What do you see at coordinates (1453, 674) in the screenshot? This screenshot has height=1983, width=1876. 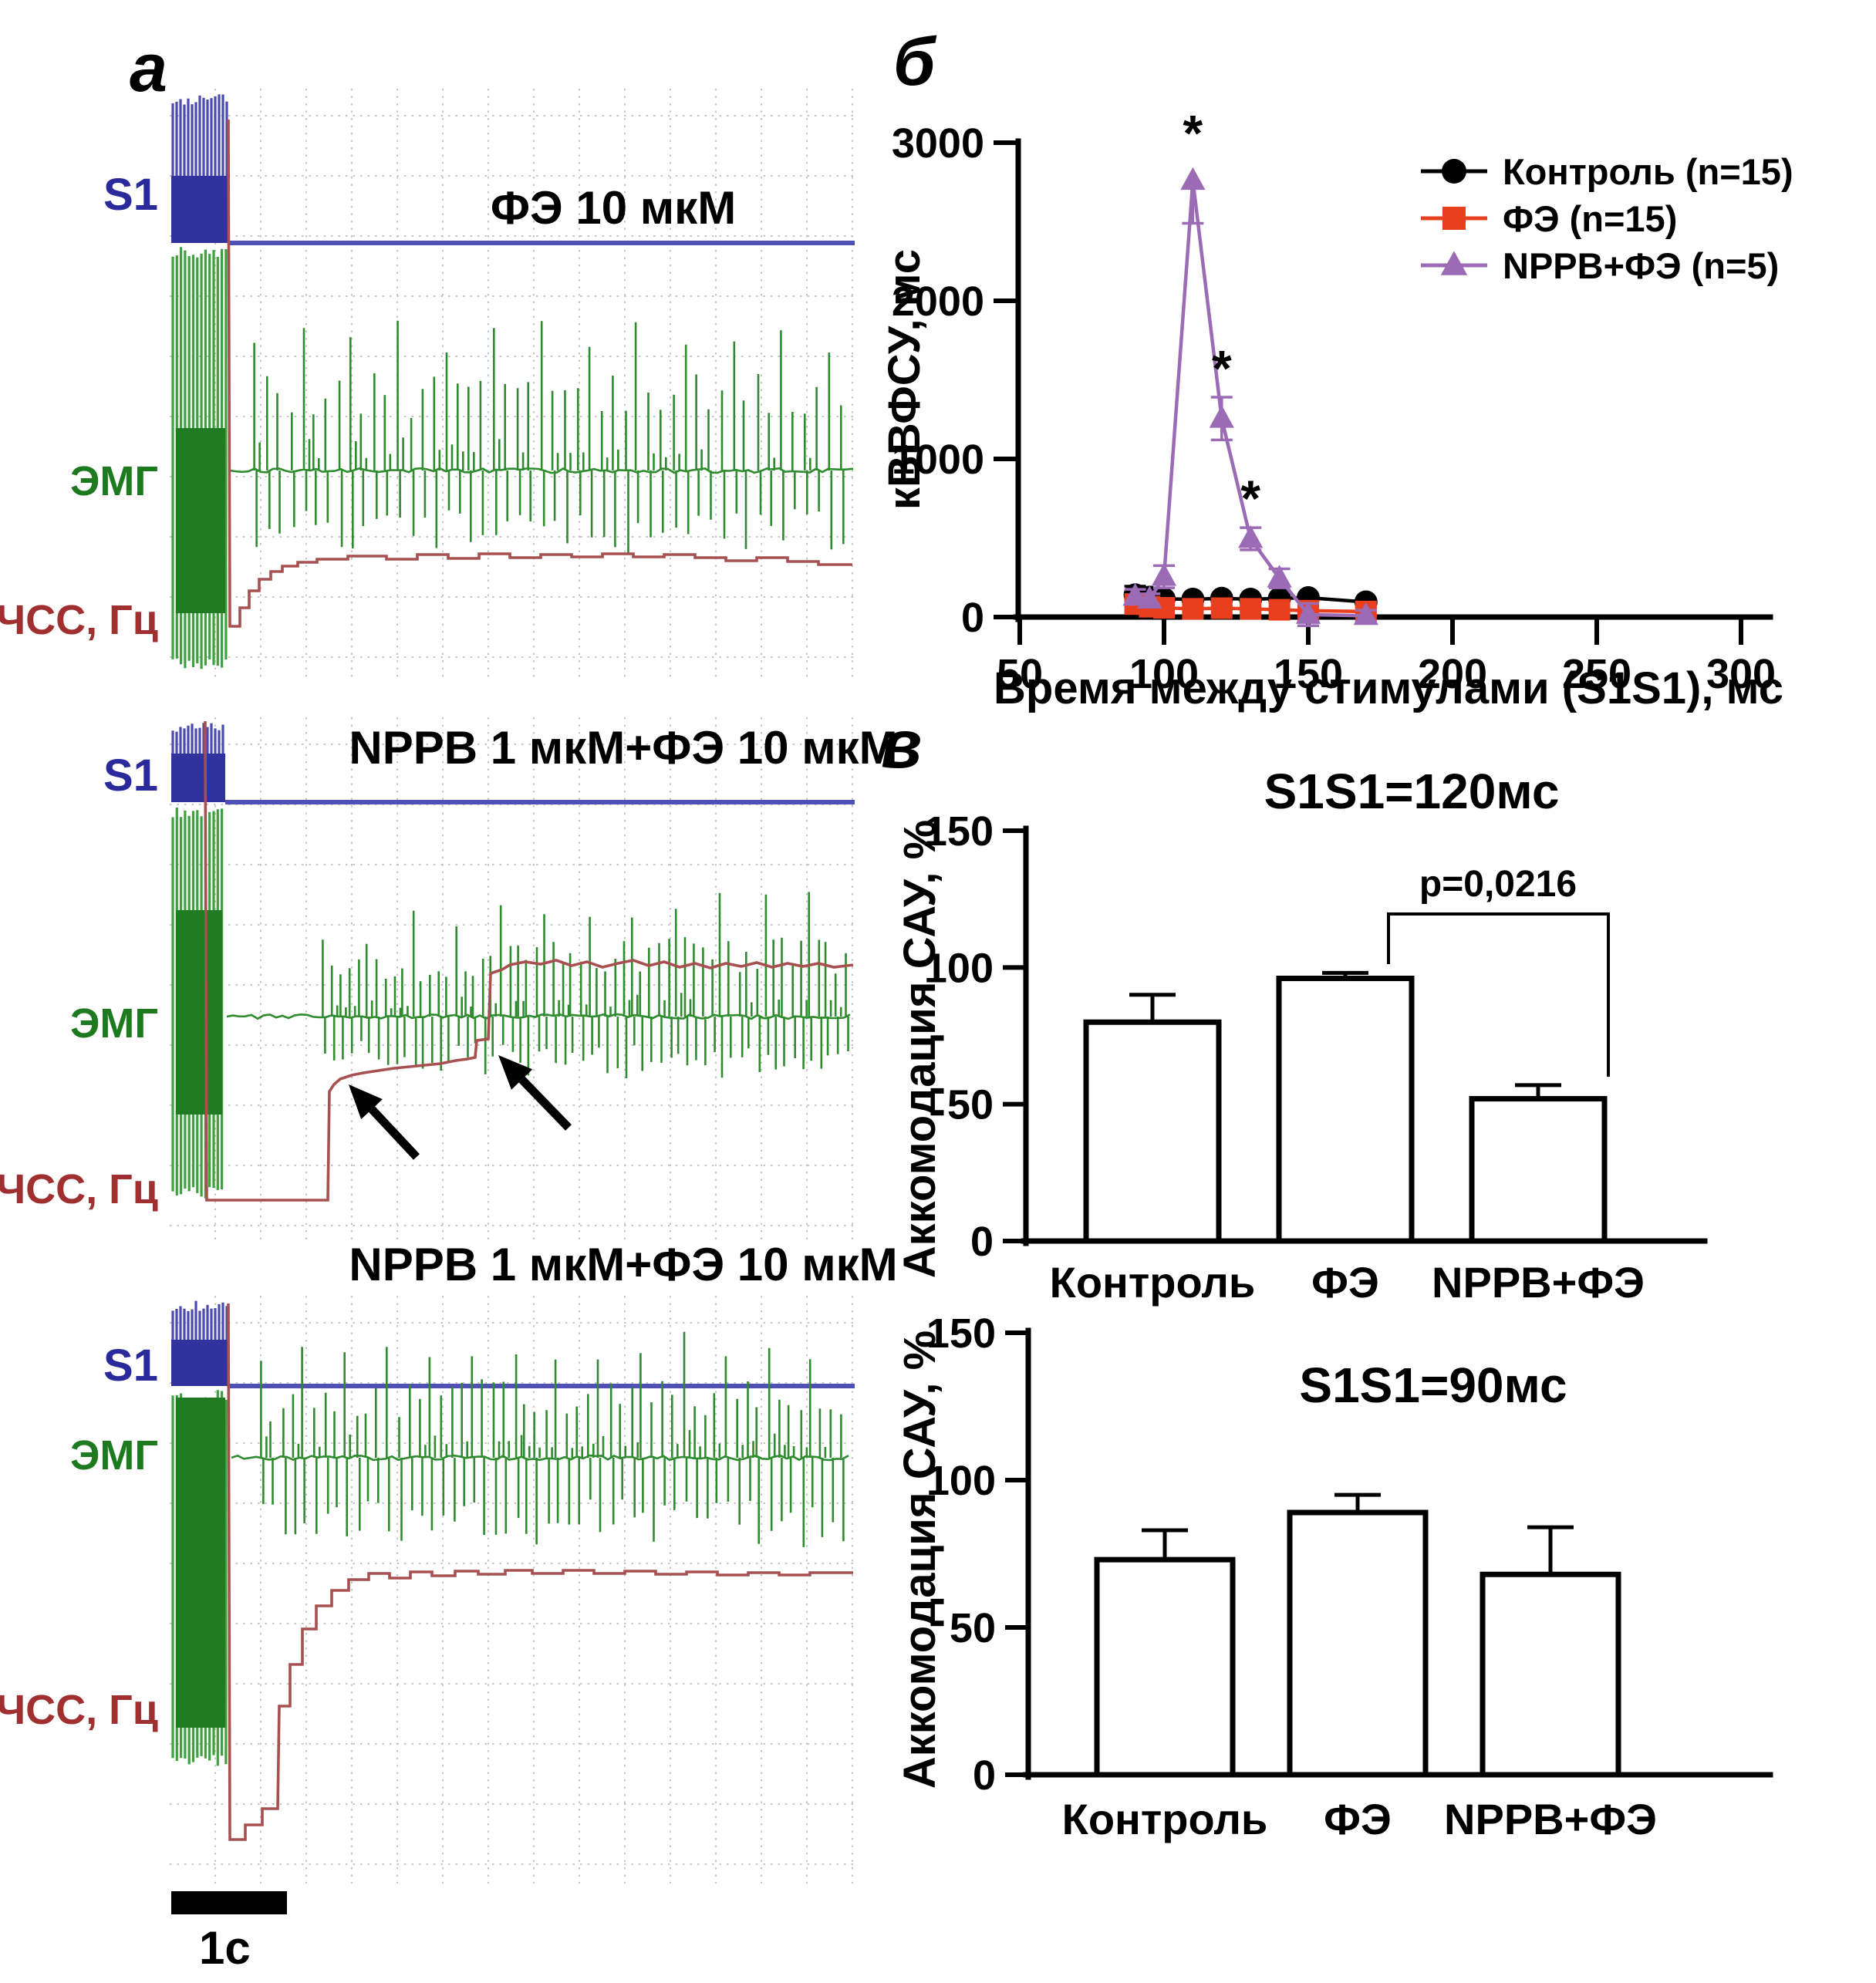 I see `x-tick-label: 200` at bounding box center [1453, 674].